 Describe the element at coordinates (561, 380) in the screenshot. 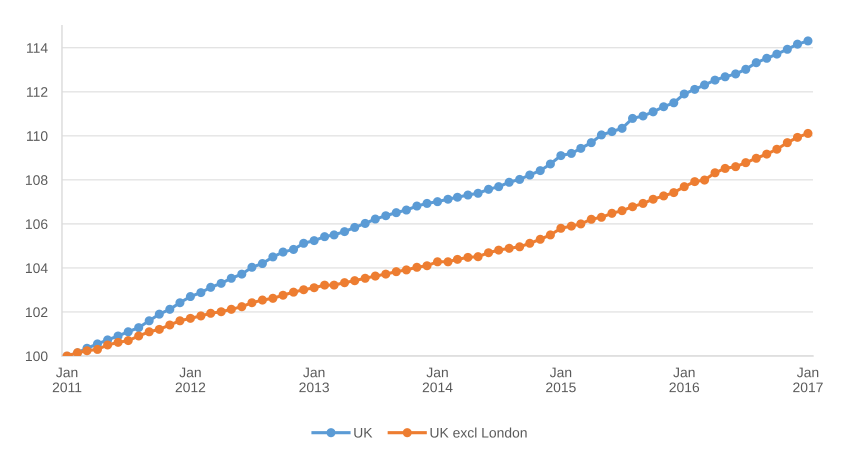

I see `x-tick-label: Jan 2015` at that location.